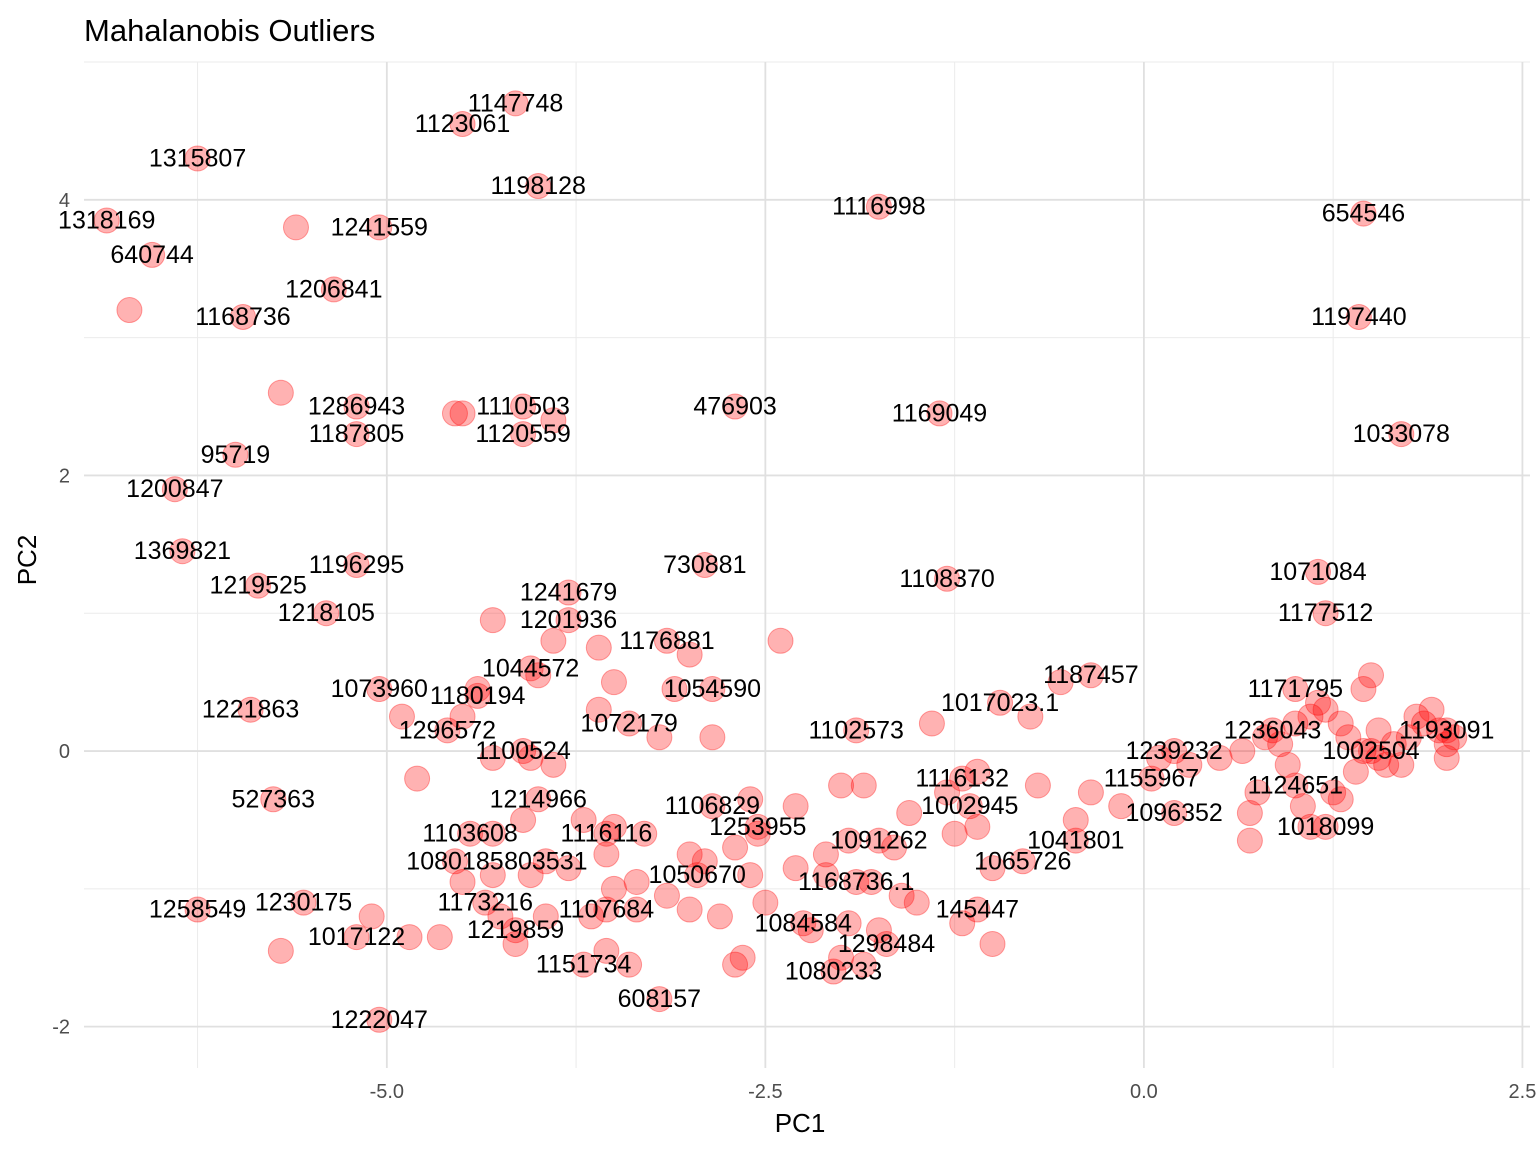  What do you see at coordinates (1174, 751) in the screenshot?
I see `point-label: 1239232` at bounding box center [1174, 751].